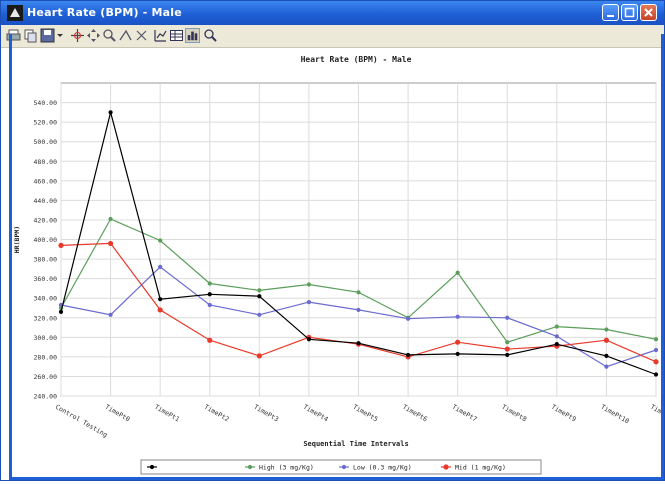  I want to click on legend-marker-high, so click(250, 467).